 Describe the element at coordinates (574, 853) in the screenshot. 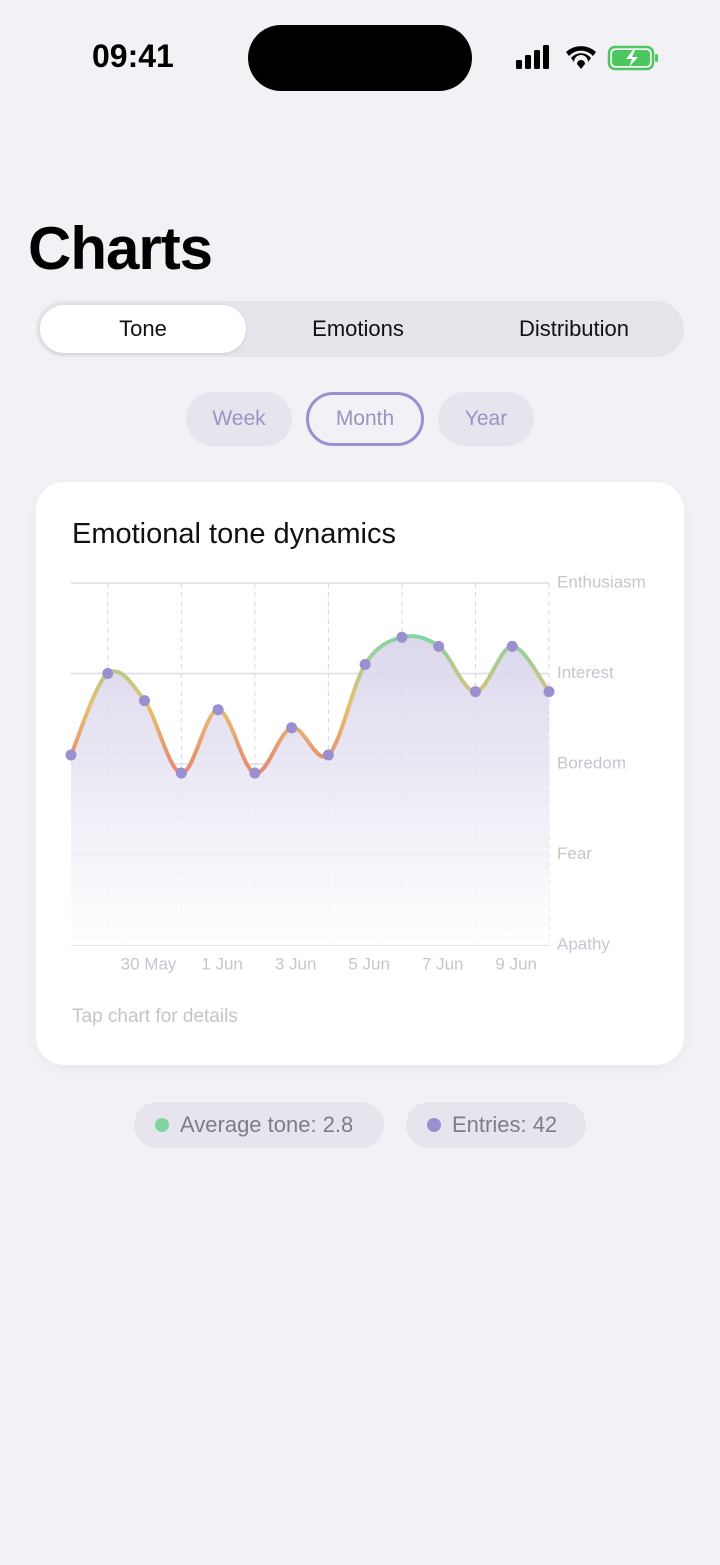

I see `y-tick-label: Fear` at that location.